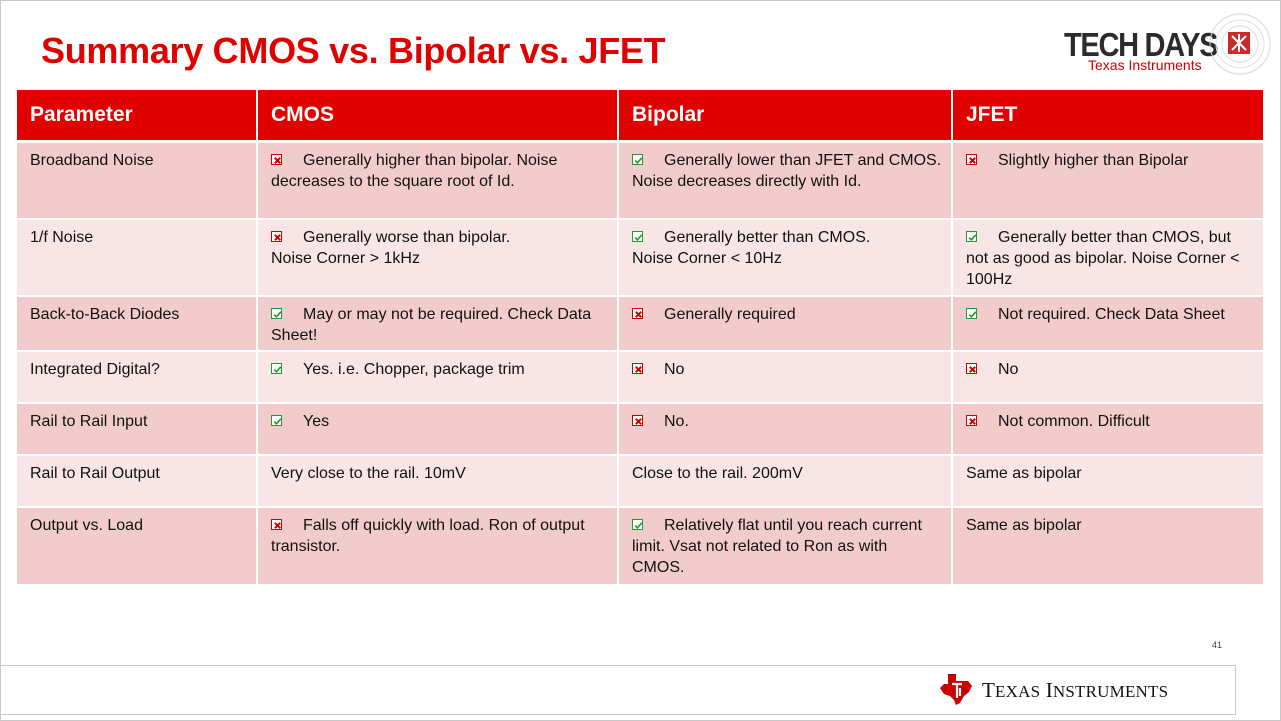 This screenshot has width=1281, height=721. I want to click on parameter-cell: Rail to Rail Output, so click(137, 481).